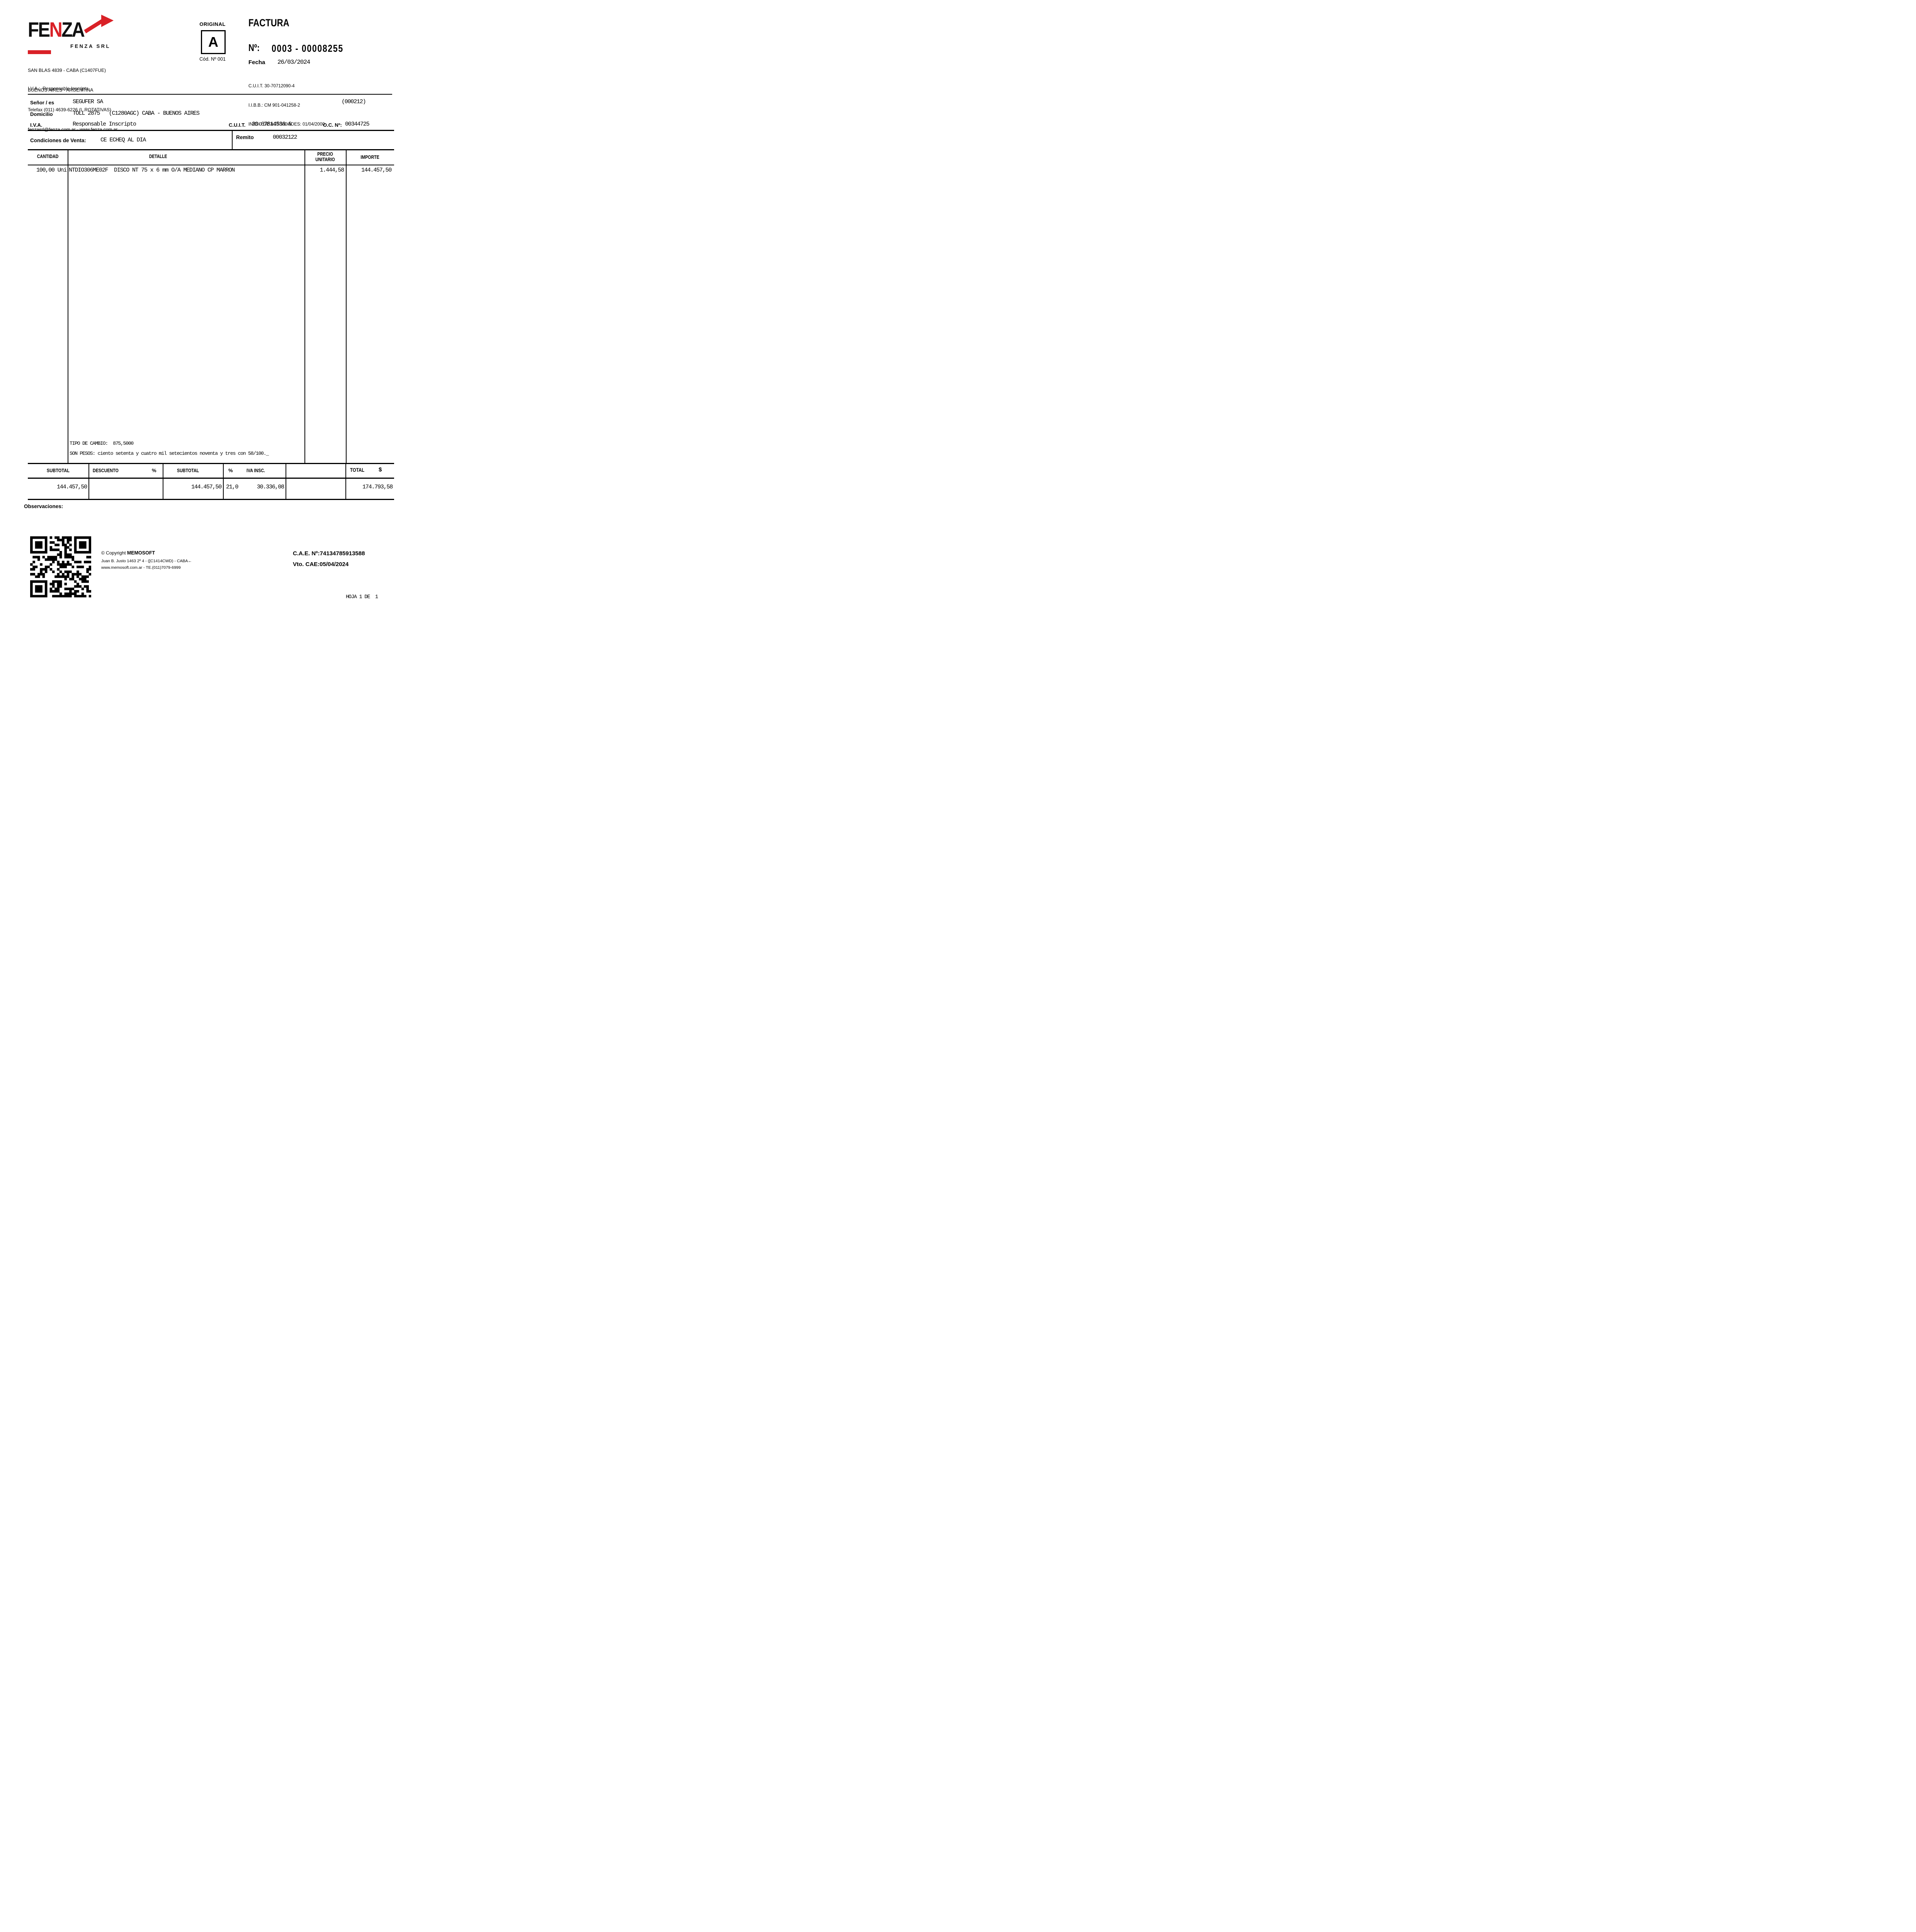 The image size is (1916, 1932). Describe the element at coordinates (212, 59) in the screenshot. I see `invoice-code: Cód. Nº 001` at that location.